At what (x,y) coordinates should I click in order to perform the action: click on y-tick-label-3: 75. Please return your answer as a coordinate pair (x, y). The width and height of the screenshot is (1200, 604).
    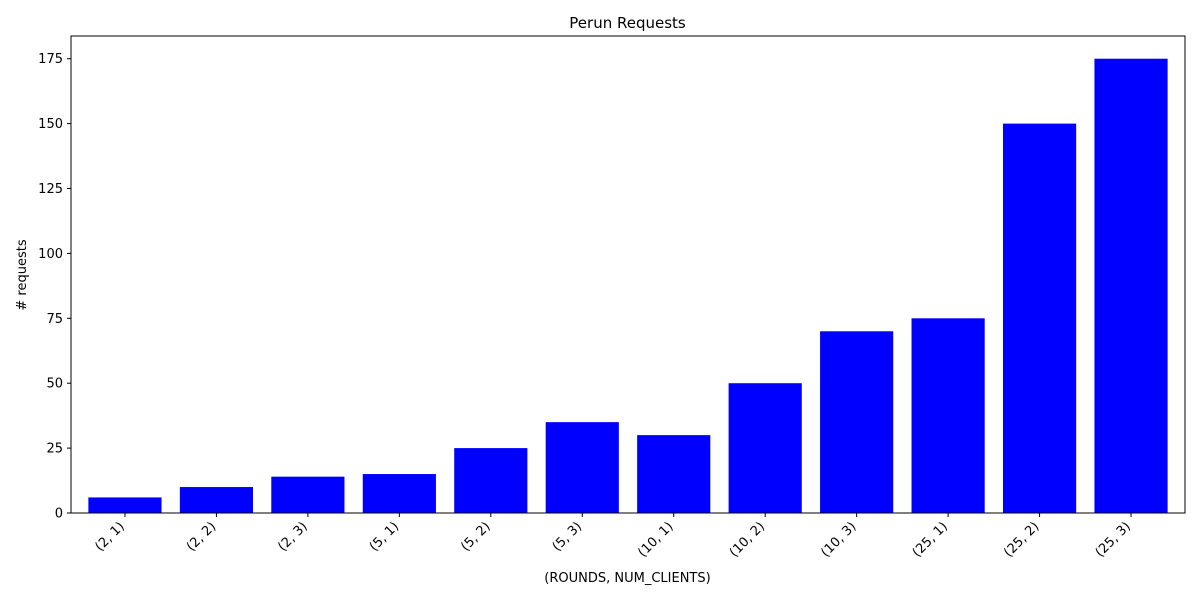
    Looking at the image, I should click on (54, 319).